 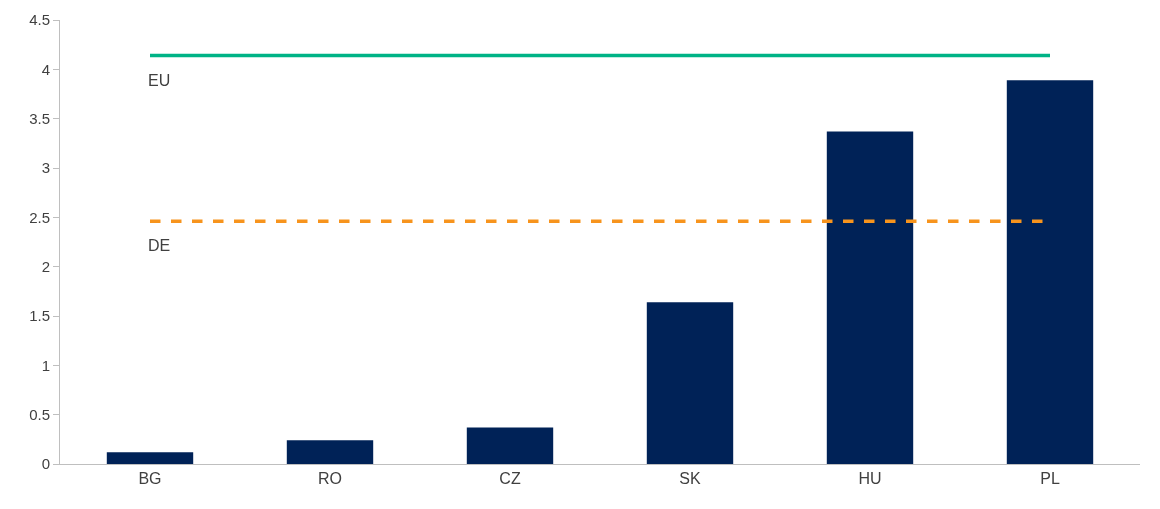 I want to click on y-tick-label: 4, so click(x=45, y=69).